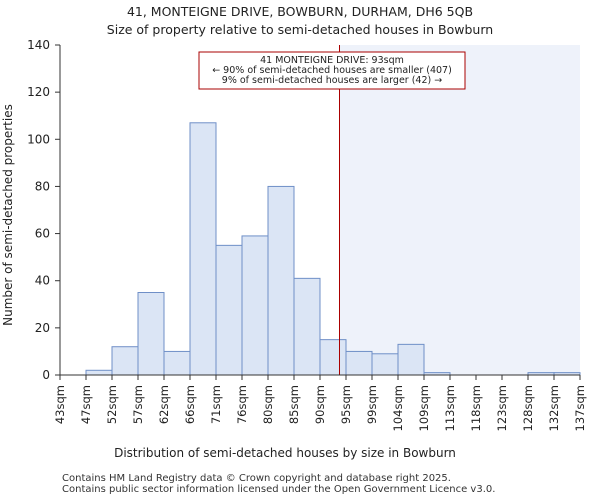  What do you see at coordinates (307, 326) in the screenshot?
I see `bar-85sqm` at bounding box center [307, 326].